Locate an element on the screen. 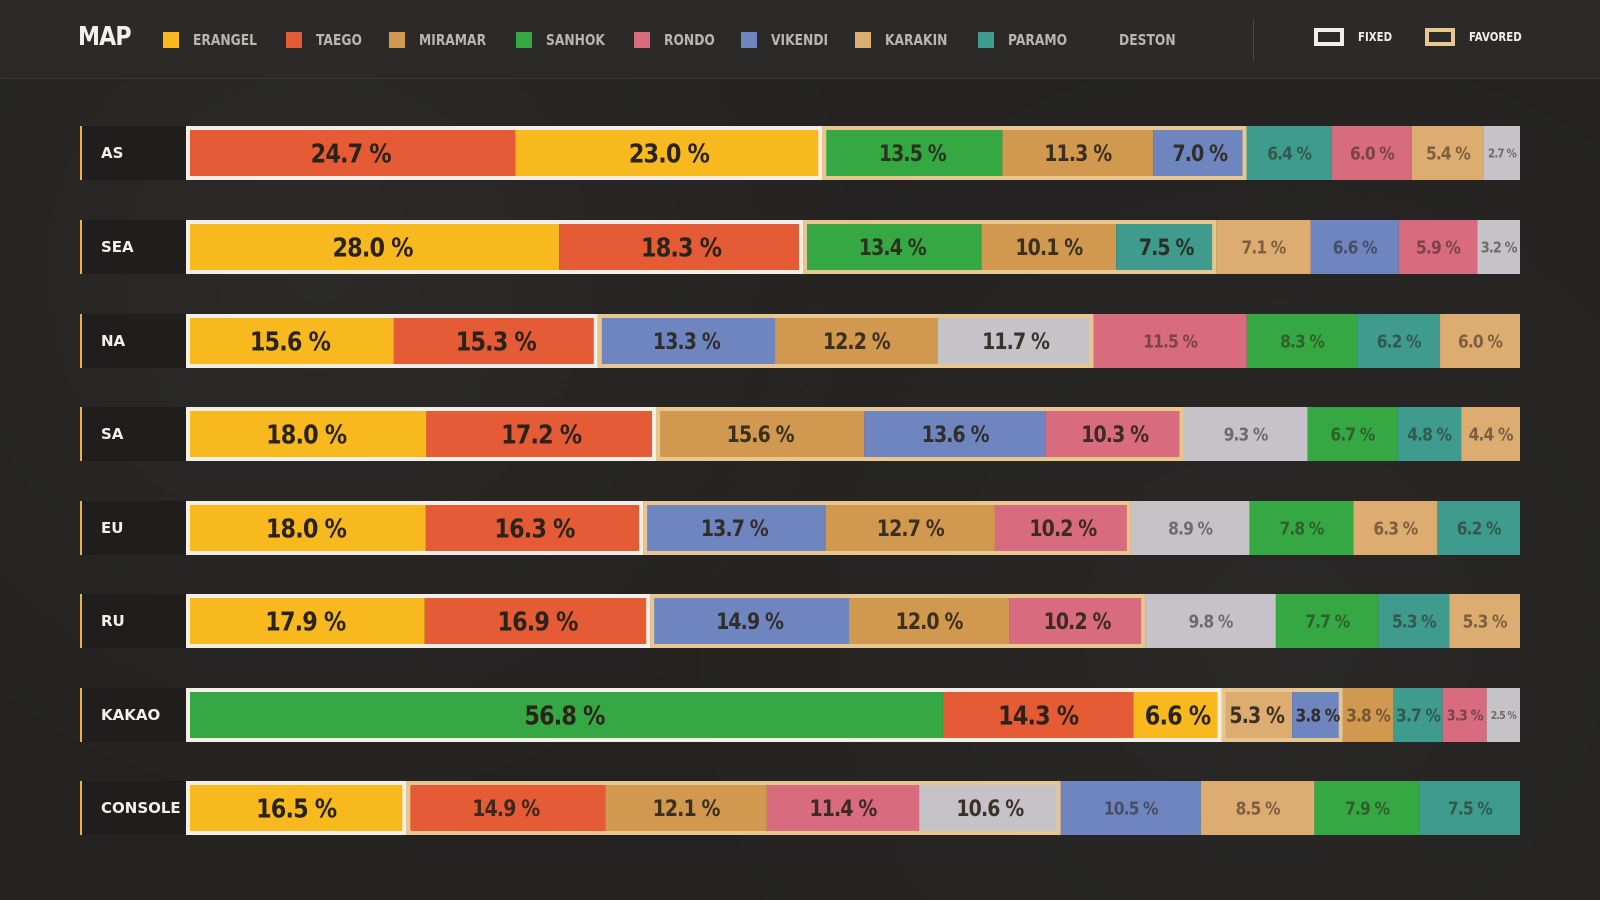  segment-label-vikendi: 3.8 % is located at coordinates (1317, 714).